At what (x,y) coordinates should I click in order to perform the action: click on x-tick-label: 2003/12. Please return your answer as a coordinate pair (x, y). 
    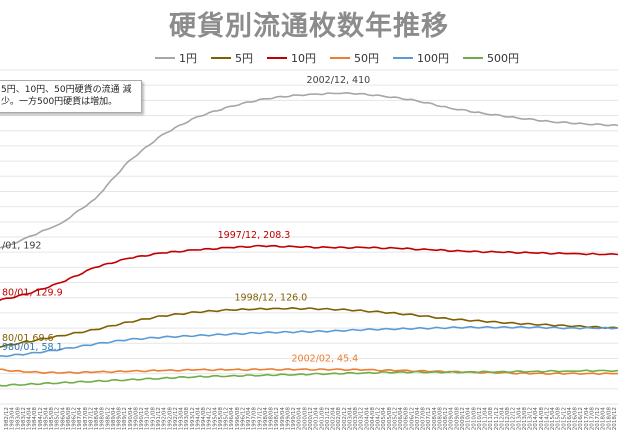
    Looking at the image, I should click on (362, 418).